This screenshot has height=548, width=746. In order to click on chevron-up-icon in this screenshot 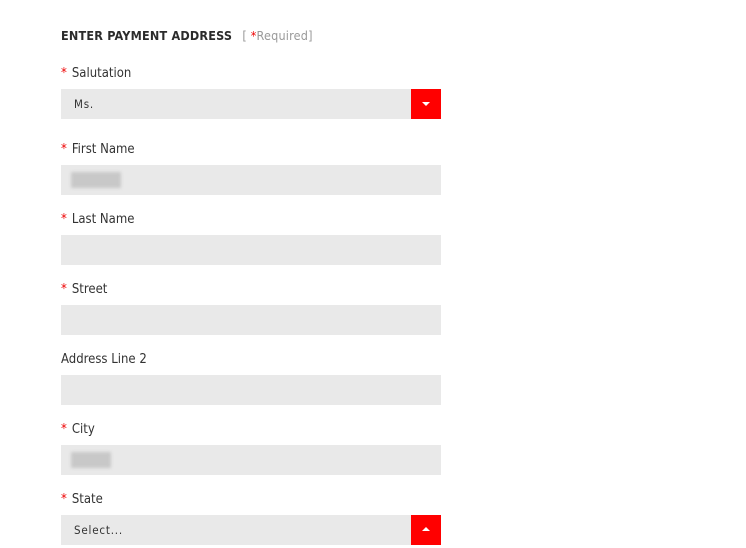, I will do `click(426, 530)`.